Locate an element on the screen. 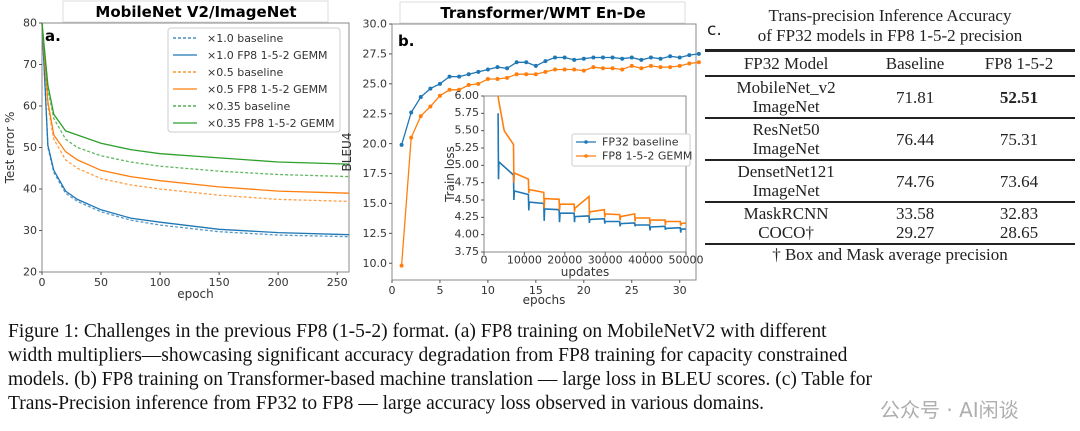  b-y-tick-label: 27.5 is located at coordinates (375, 54).